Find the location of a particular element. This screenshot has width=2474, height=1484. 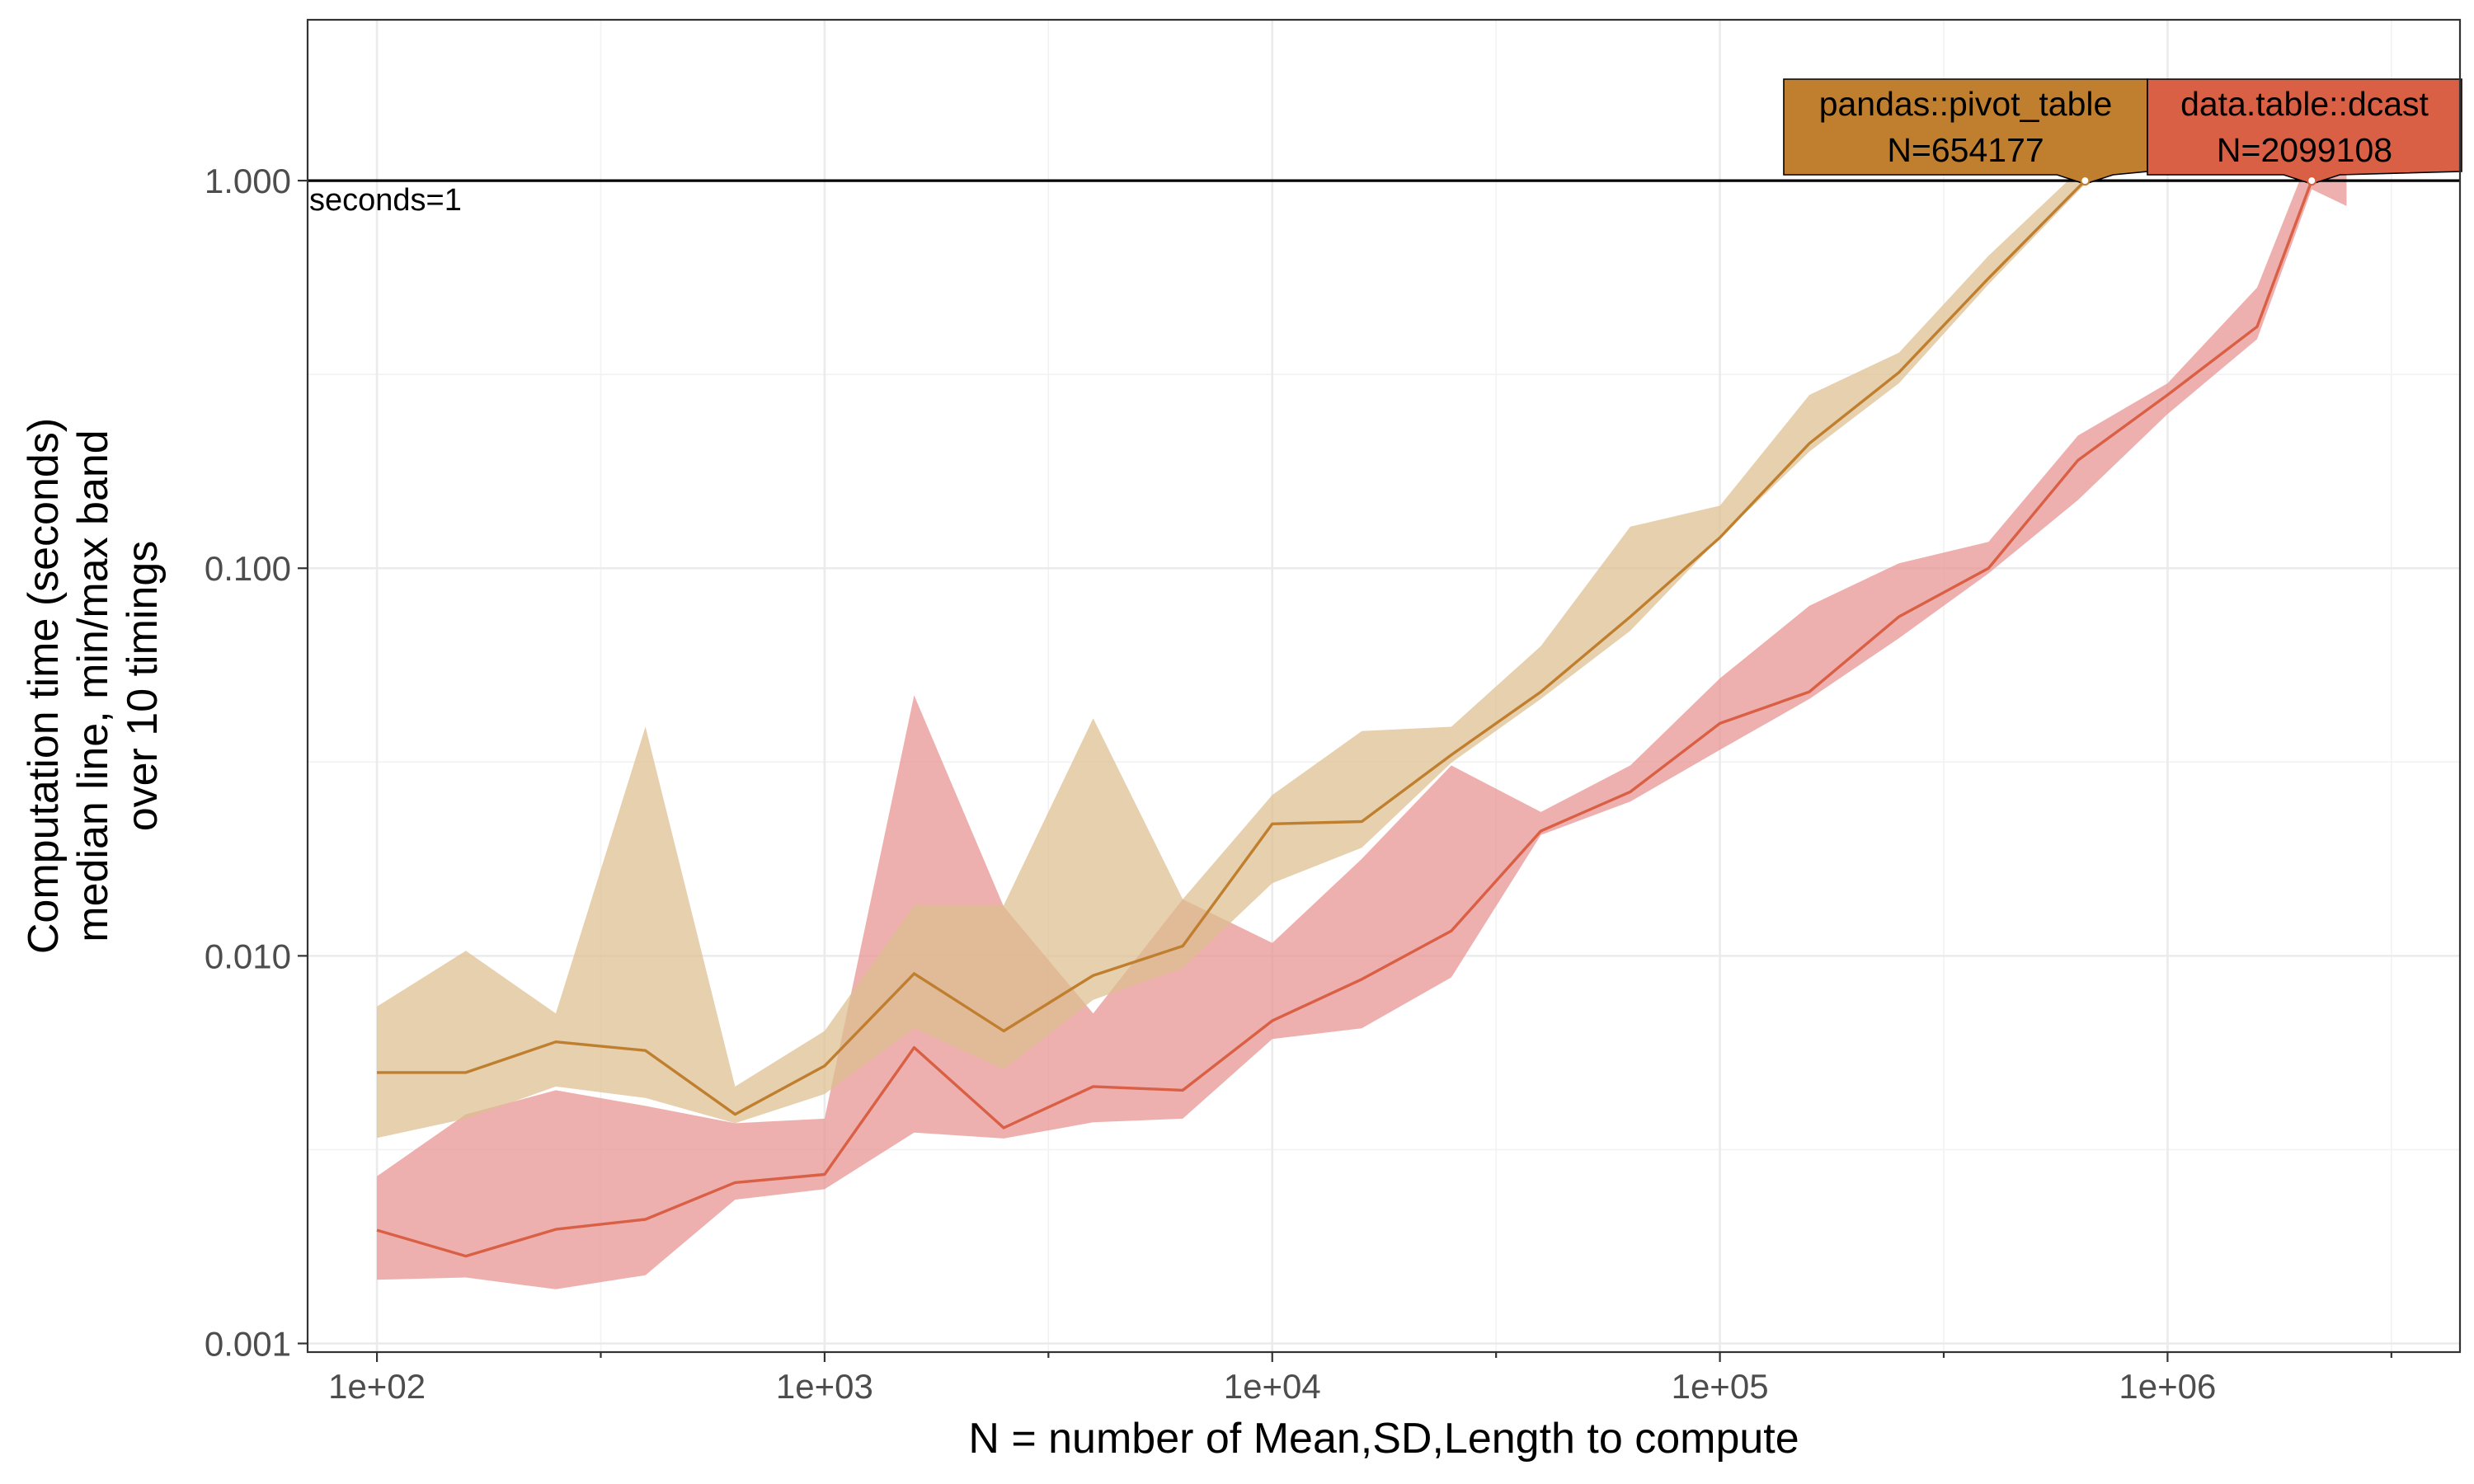

x-tick-label: 1e+02 is located at coordinates (377, 1386).